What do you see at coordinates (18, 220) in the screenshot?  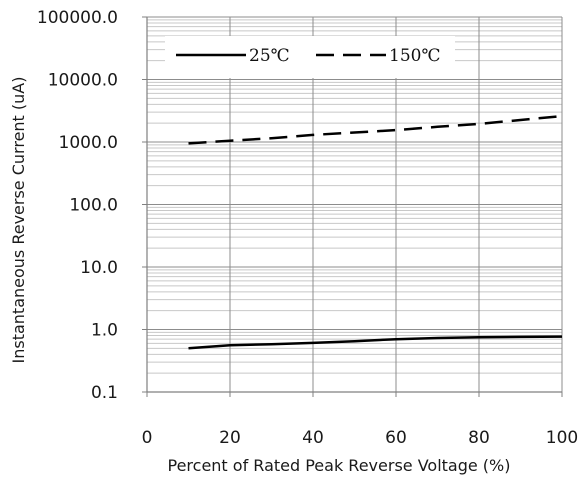 I see `y-axis-label: Instantaneous Reverse Current (uA)` at bounding box center [18, 220].